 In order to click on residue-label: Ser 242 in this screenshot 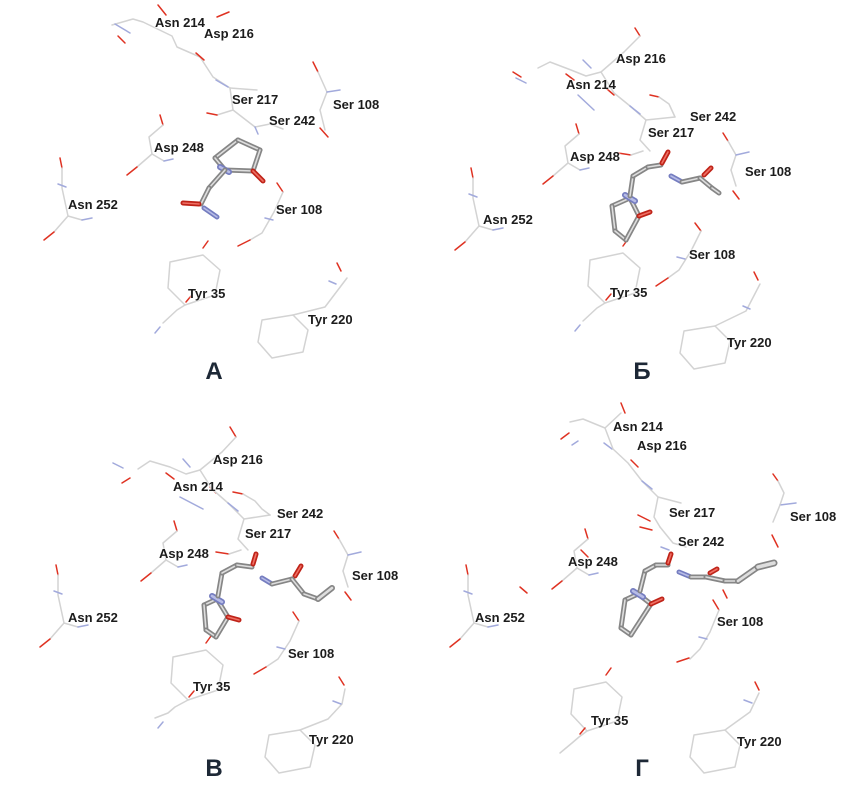, I will do `click(300, 513)`.